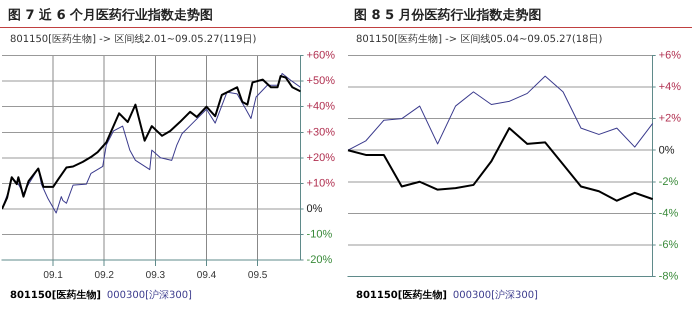  What do you see at coordinates (670, 56) in the screenshot?
I see `y-tick-label: +6%` at bounding box center [670, 56].